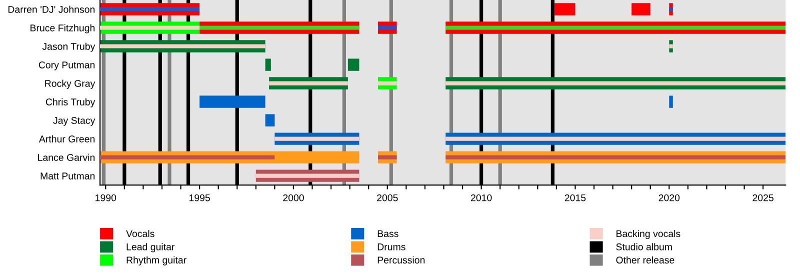  Describe the element at coordinates (70, 84) in the screenshot. I see `y-tick-label: Rocky Gray` at that location.